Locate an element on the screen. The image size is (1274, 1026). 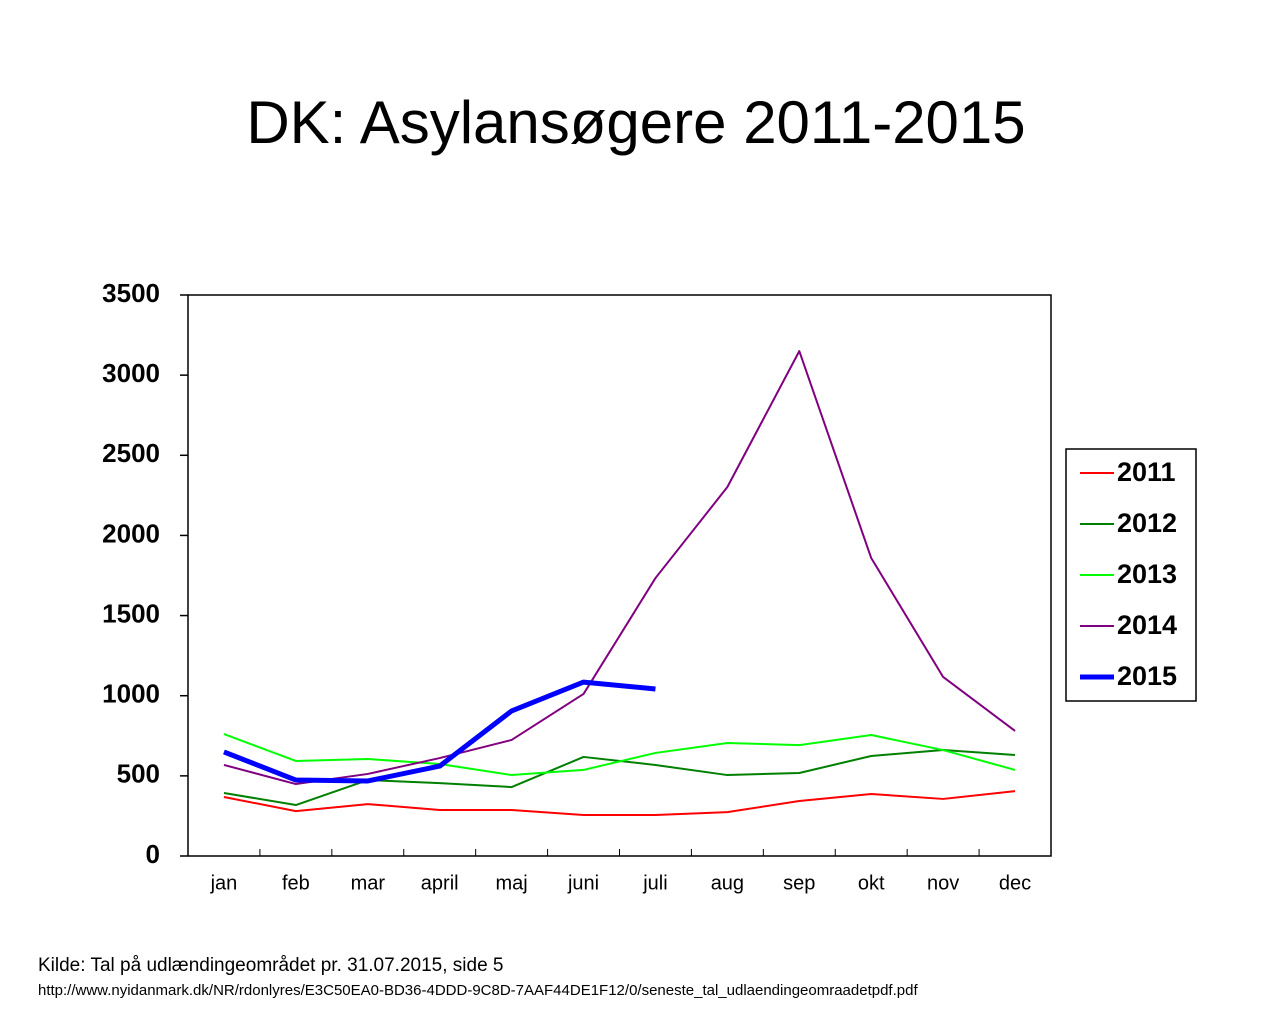
x-tick-label: jan is located at coordinates (224, 883).